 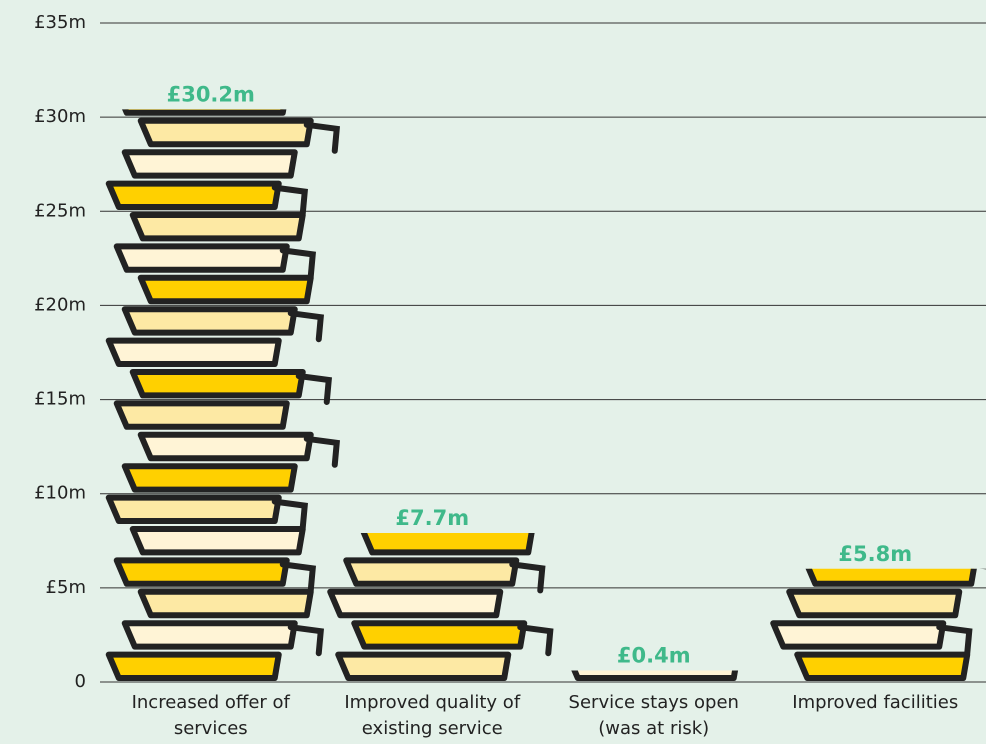 What do you see at coordinates (60, 493) in the screenshot?
I see `y-tick-label: £10m` at bounding box center [60, 493].